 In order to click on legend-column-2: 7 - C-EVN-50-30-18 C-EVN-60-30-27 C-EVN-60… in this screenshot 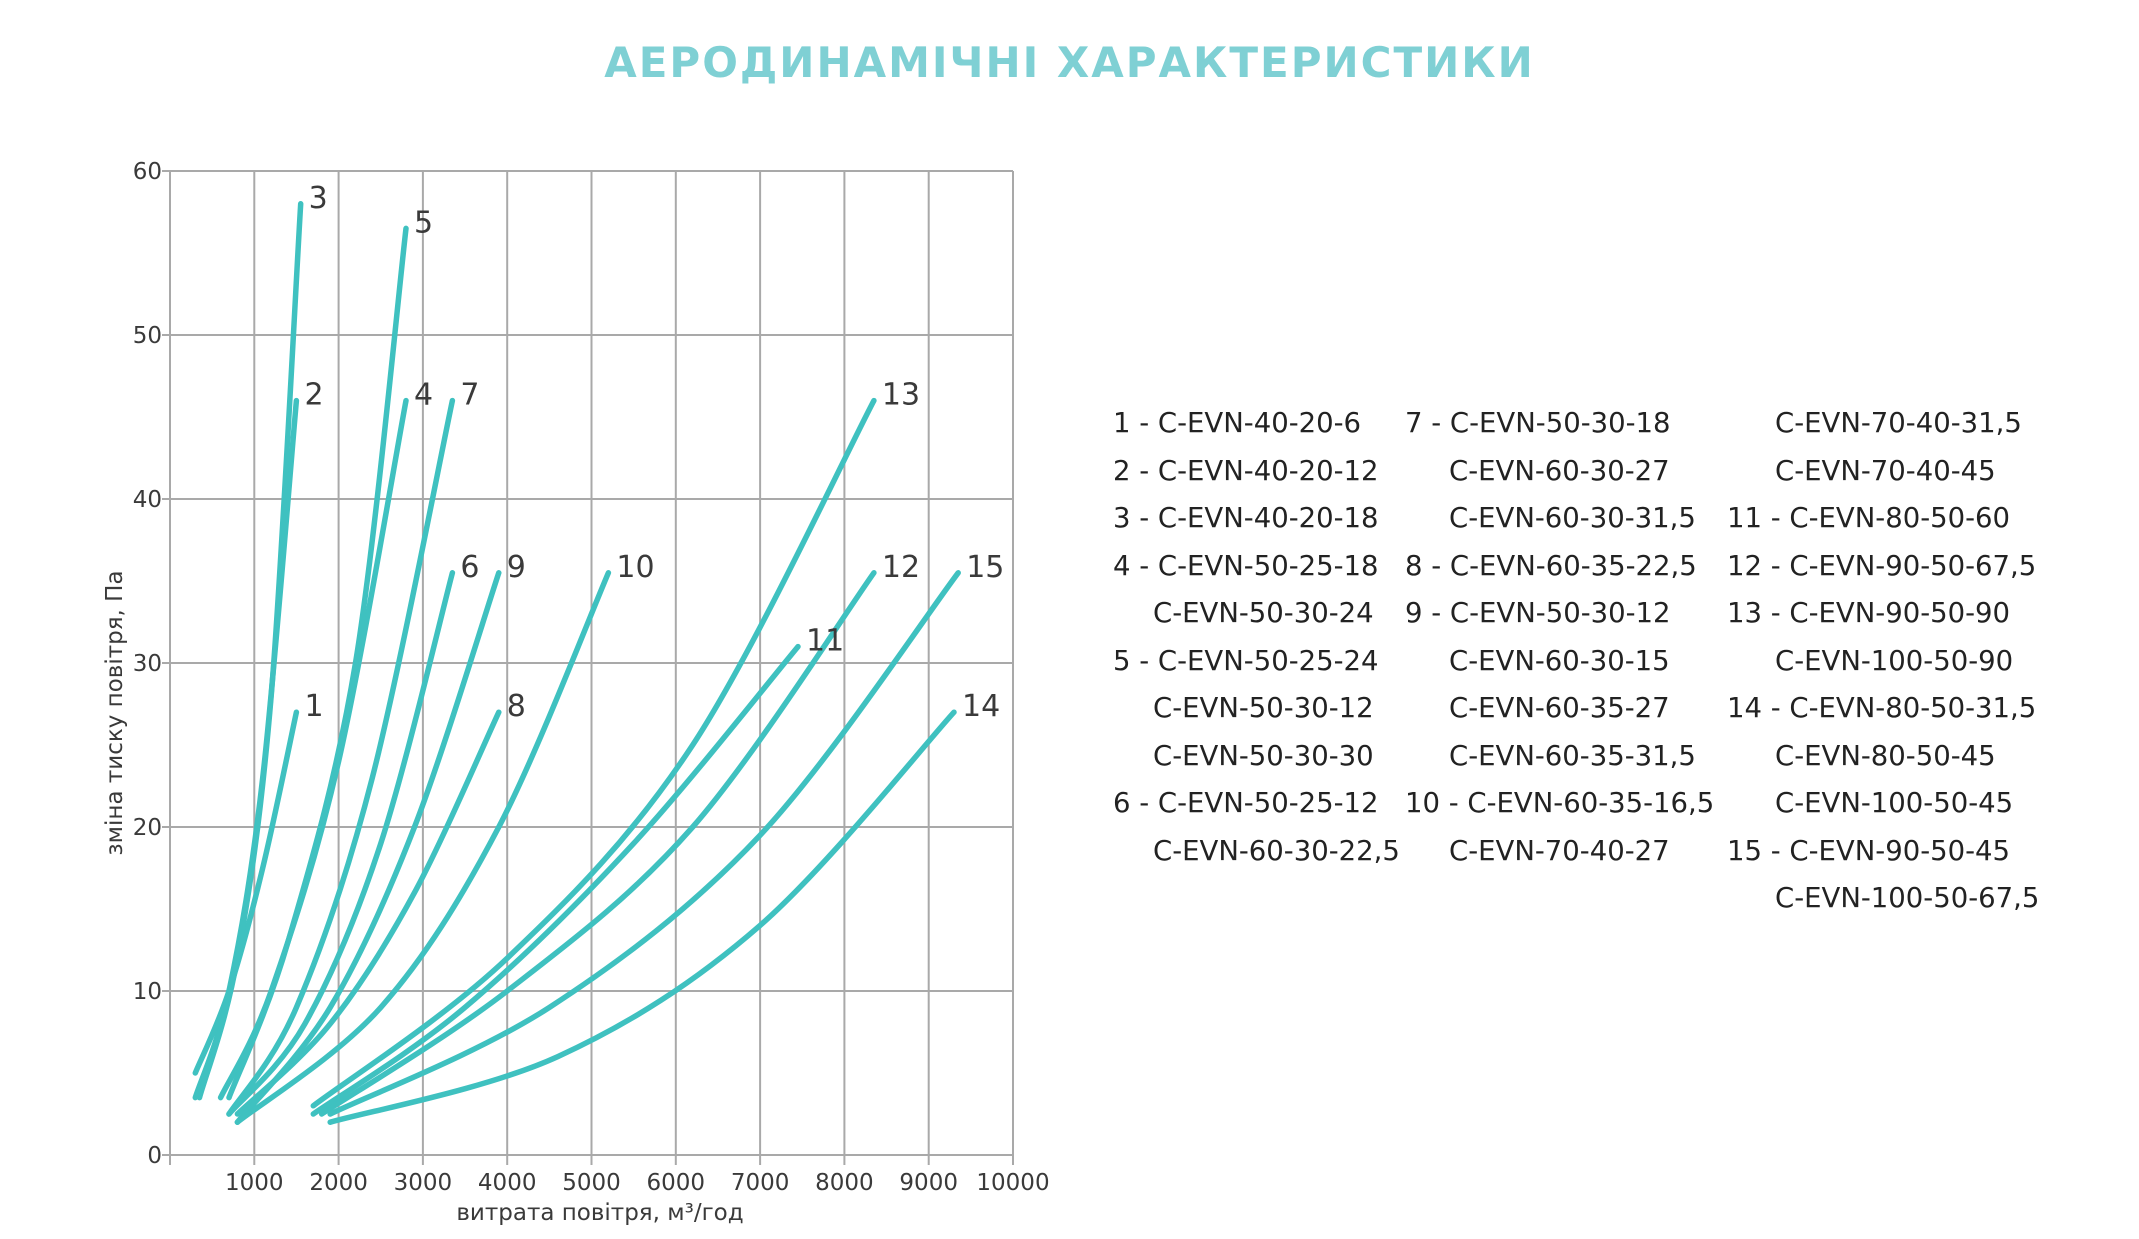, I will do `click(1559, 637)`.